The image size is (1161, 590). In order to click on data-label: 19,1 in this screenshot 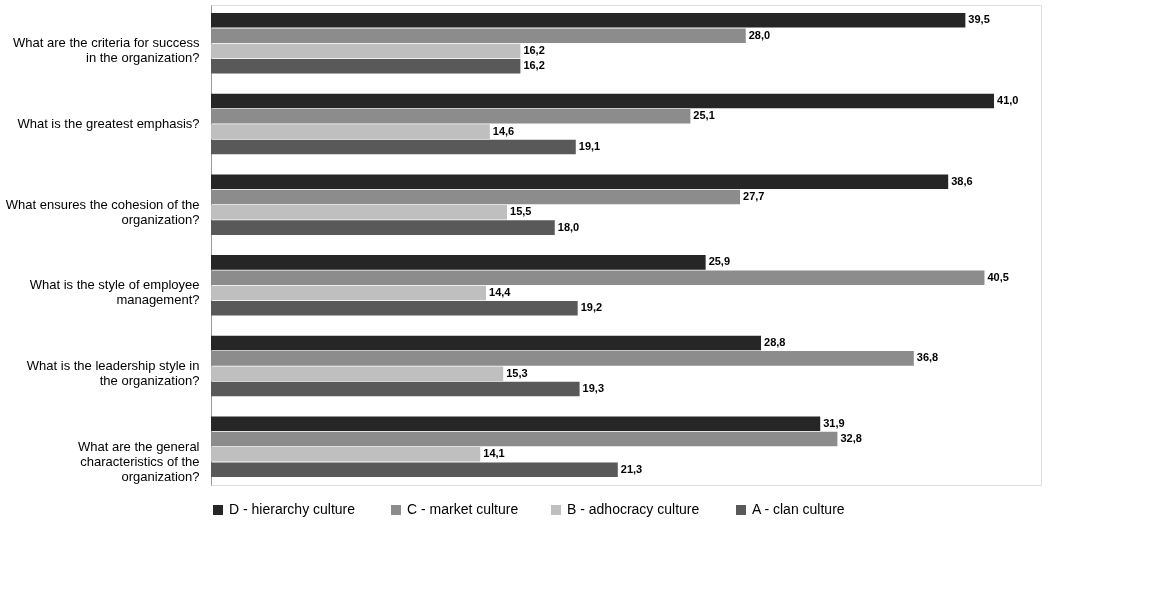, I will do `click(589, 145)`.